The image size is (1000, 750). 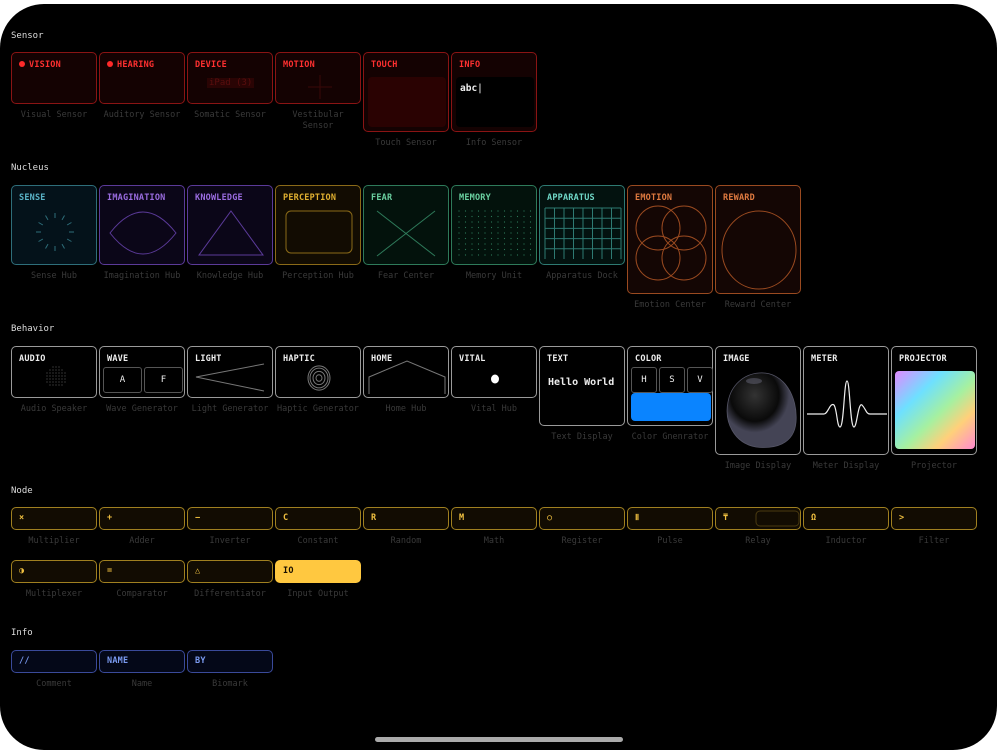 I want to click on card-label-adder: Adder, so click(x=142, y=541).